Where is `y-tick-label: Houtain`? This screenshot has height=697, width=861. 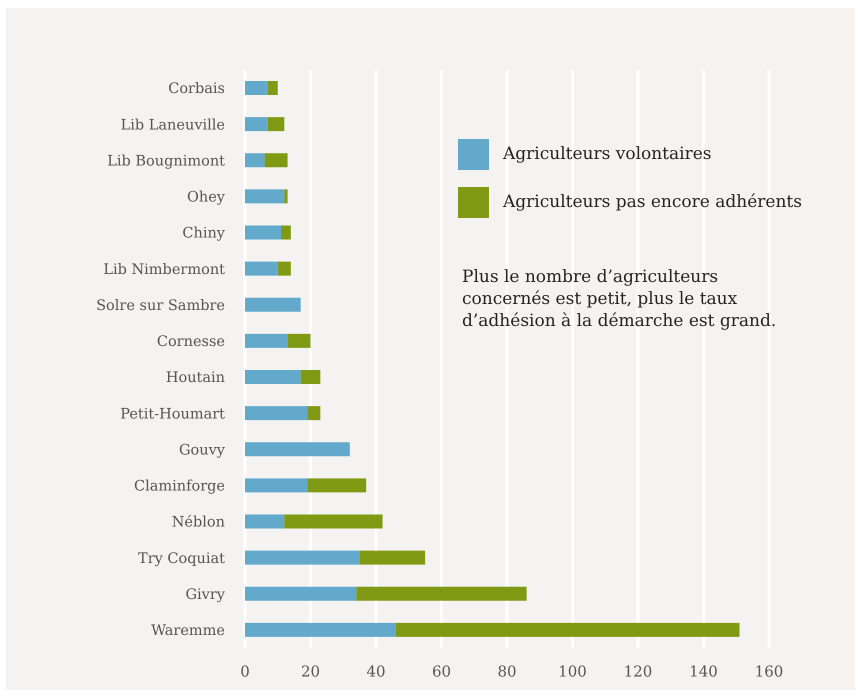
y-tick-label: Houtain is located at coordinates (195, 378).